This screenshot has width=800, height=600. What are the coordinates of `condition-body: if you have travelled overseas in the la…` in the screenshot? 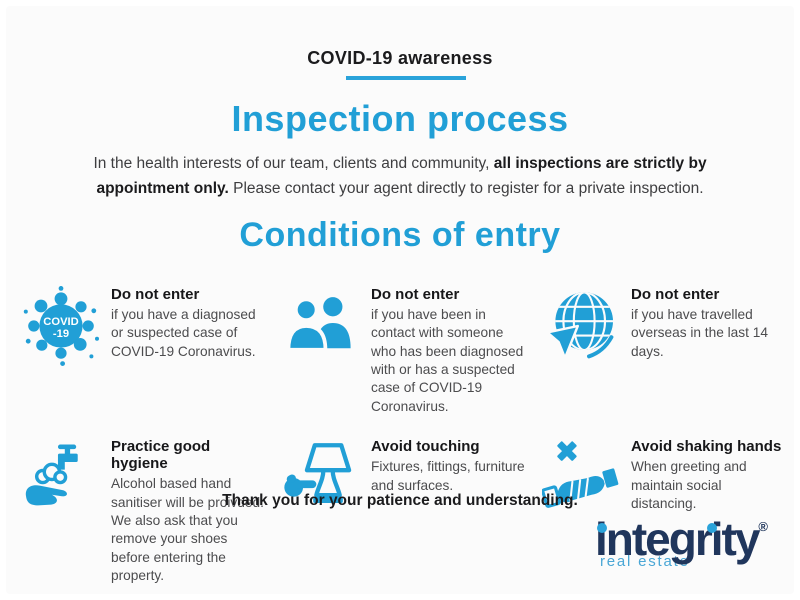 It's located at (699, 333).